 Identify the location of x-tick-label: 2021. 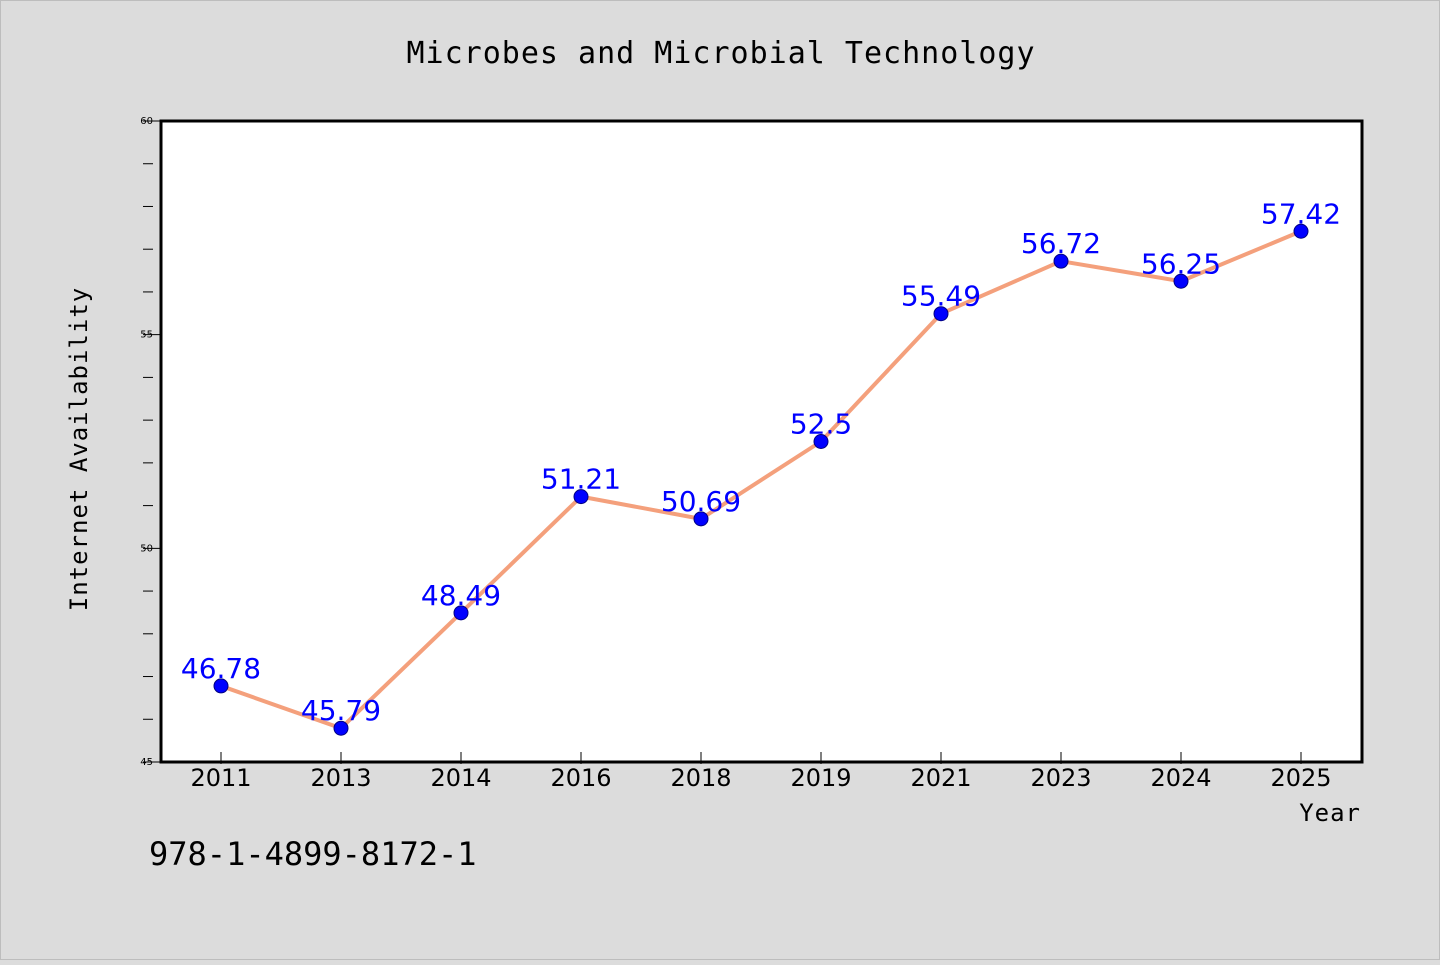
(940, 778).